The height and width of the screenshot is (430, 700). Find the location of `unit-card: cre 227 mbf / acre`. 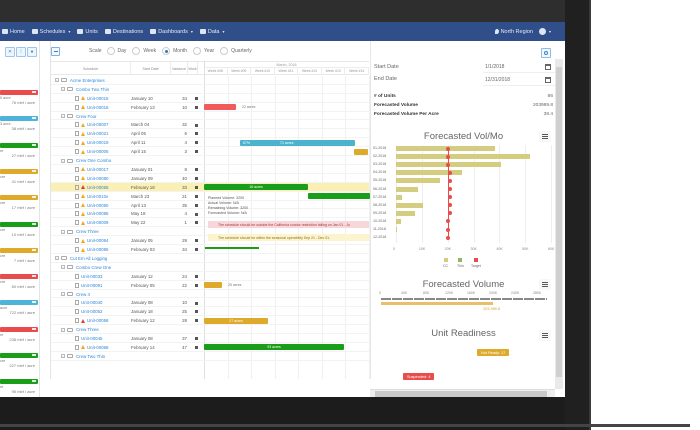

unit-card: cre 227 mbf / acre is located at coordinates (19, 360).